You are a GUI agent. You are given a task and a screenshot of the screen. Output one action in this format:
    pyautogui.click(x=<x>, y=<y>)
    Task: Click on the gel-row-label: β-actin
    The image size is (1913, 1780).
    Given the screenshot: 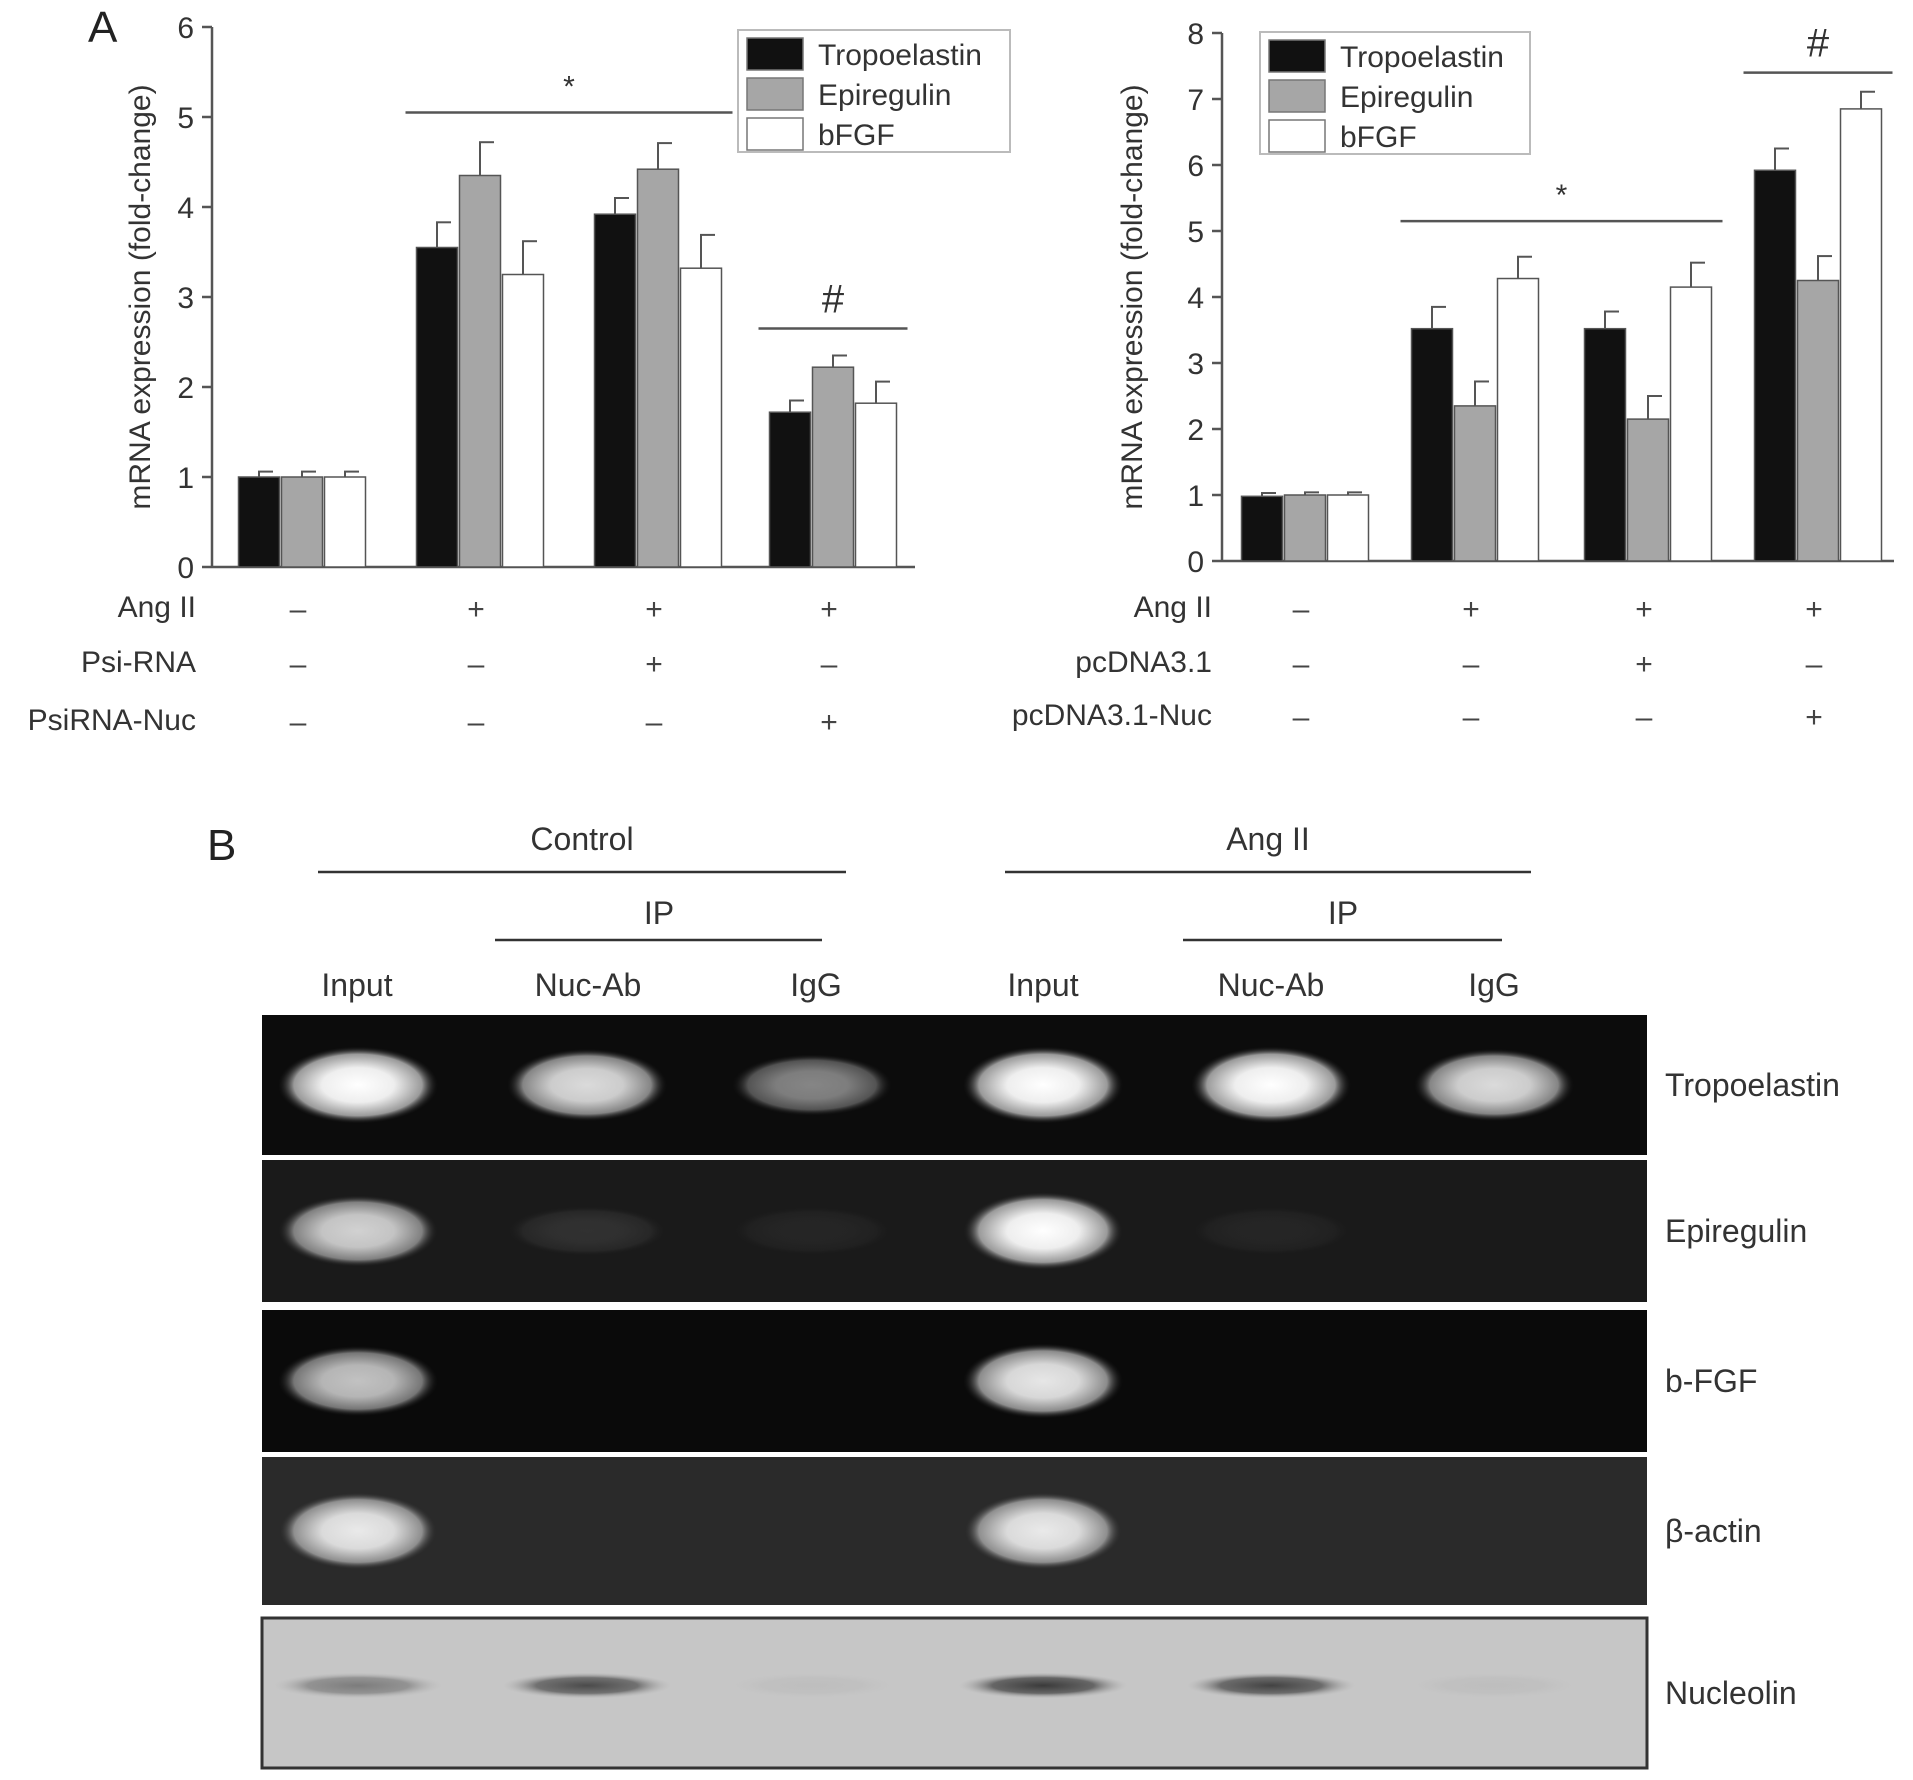 What is the action you would take?
    pyautogui.click(x=1713, y=1531)
    